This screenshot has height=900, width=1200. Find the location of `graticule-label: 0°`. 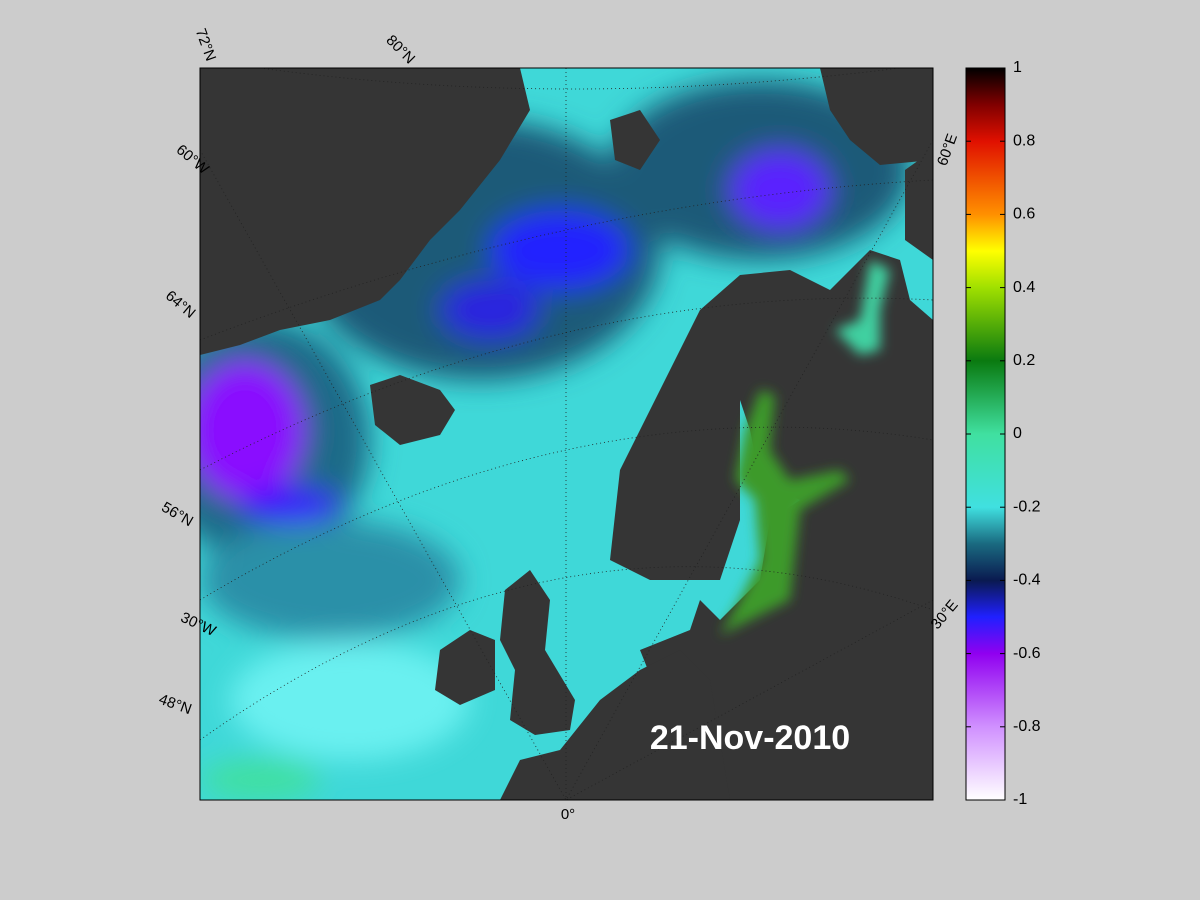

graticule-label: 0° is located at coordinates (568, 814).